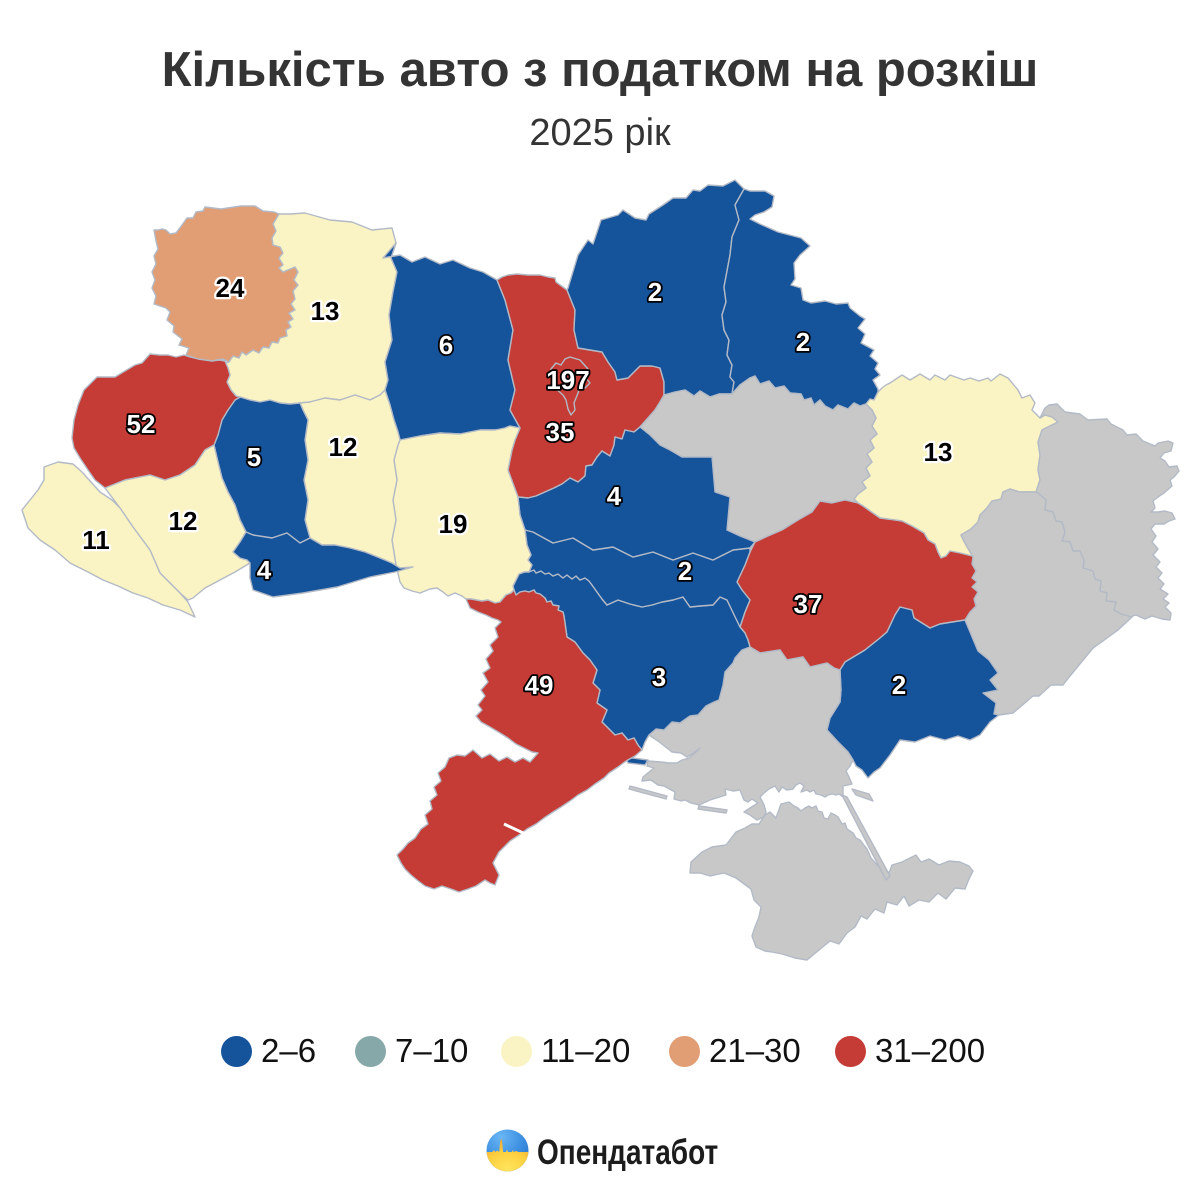 Image resolution: width=1200 pixels, height=1200 pixels. What do you see at coordinates (446, 345) in the screenshot?
I see `svg-text: 6` at bounding box center [446, 345].